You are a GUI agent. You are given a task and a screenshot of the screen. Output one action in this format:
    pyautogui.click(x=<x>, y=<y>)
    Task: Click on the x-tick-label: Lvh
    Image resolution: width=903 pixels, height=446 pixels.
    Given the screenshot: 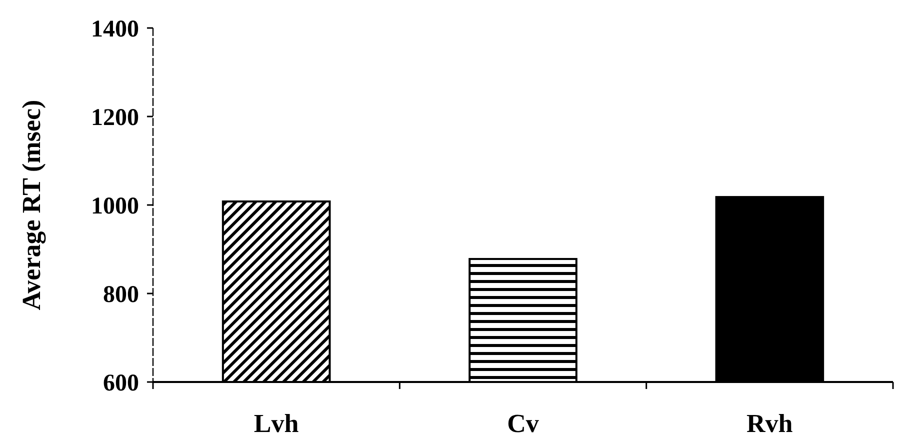 What is the action you would take?
    pyautogui.click(x=277, y=423)
    